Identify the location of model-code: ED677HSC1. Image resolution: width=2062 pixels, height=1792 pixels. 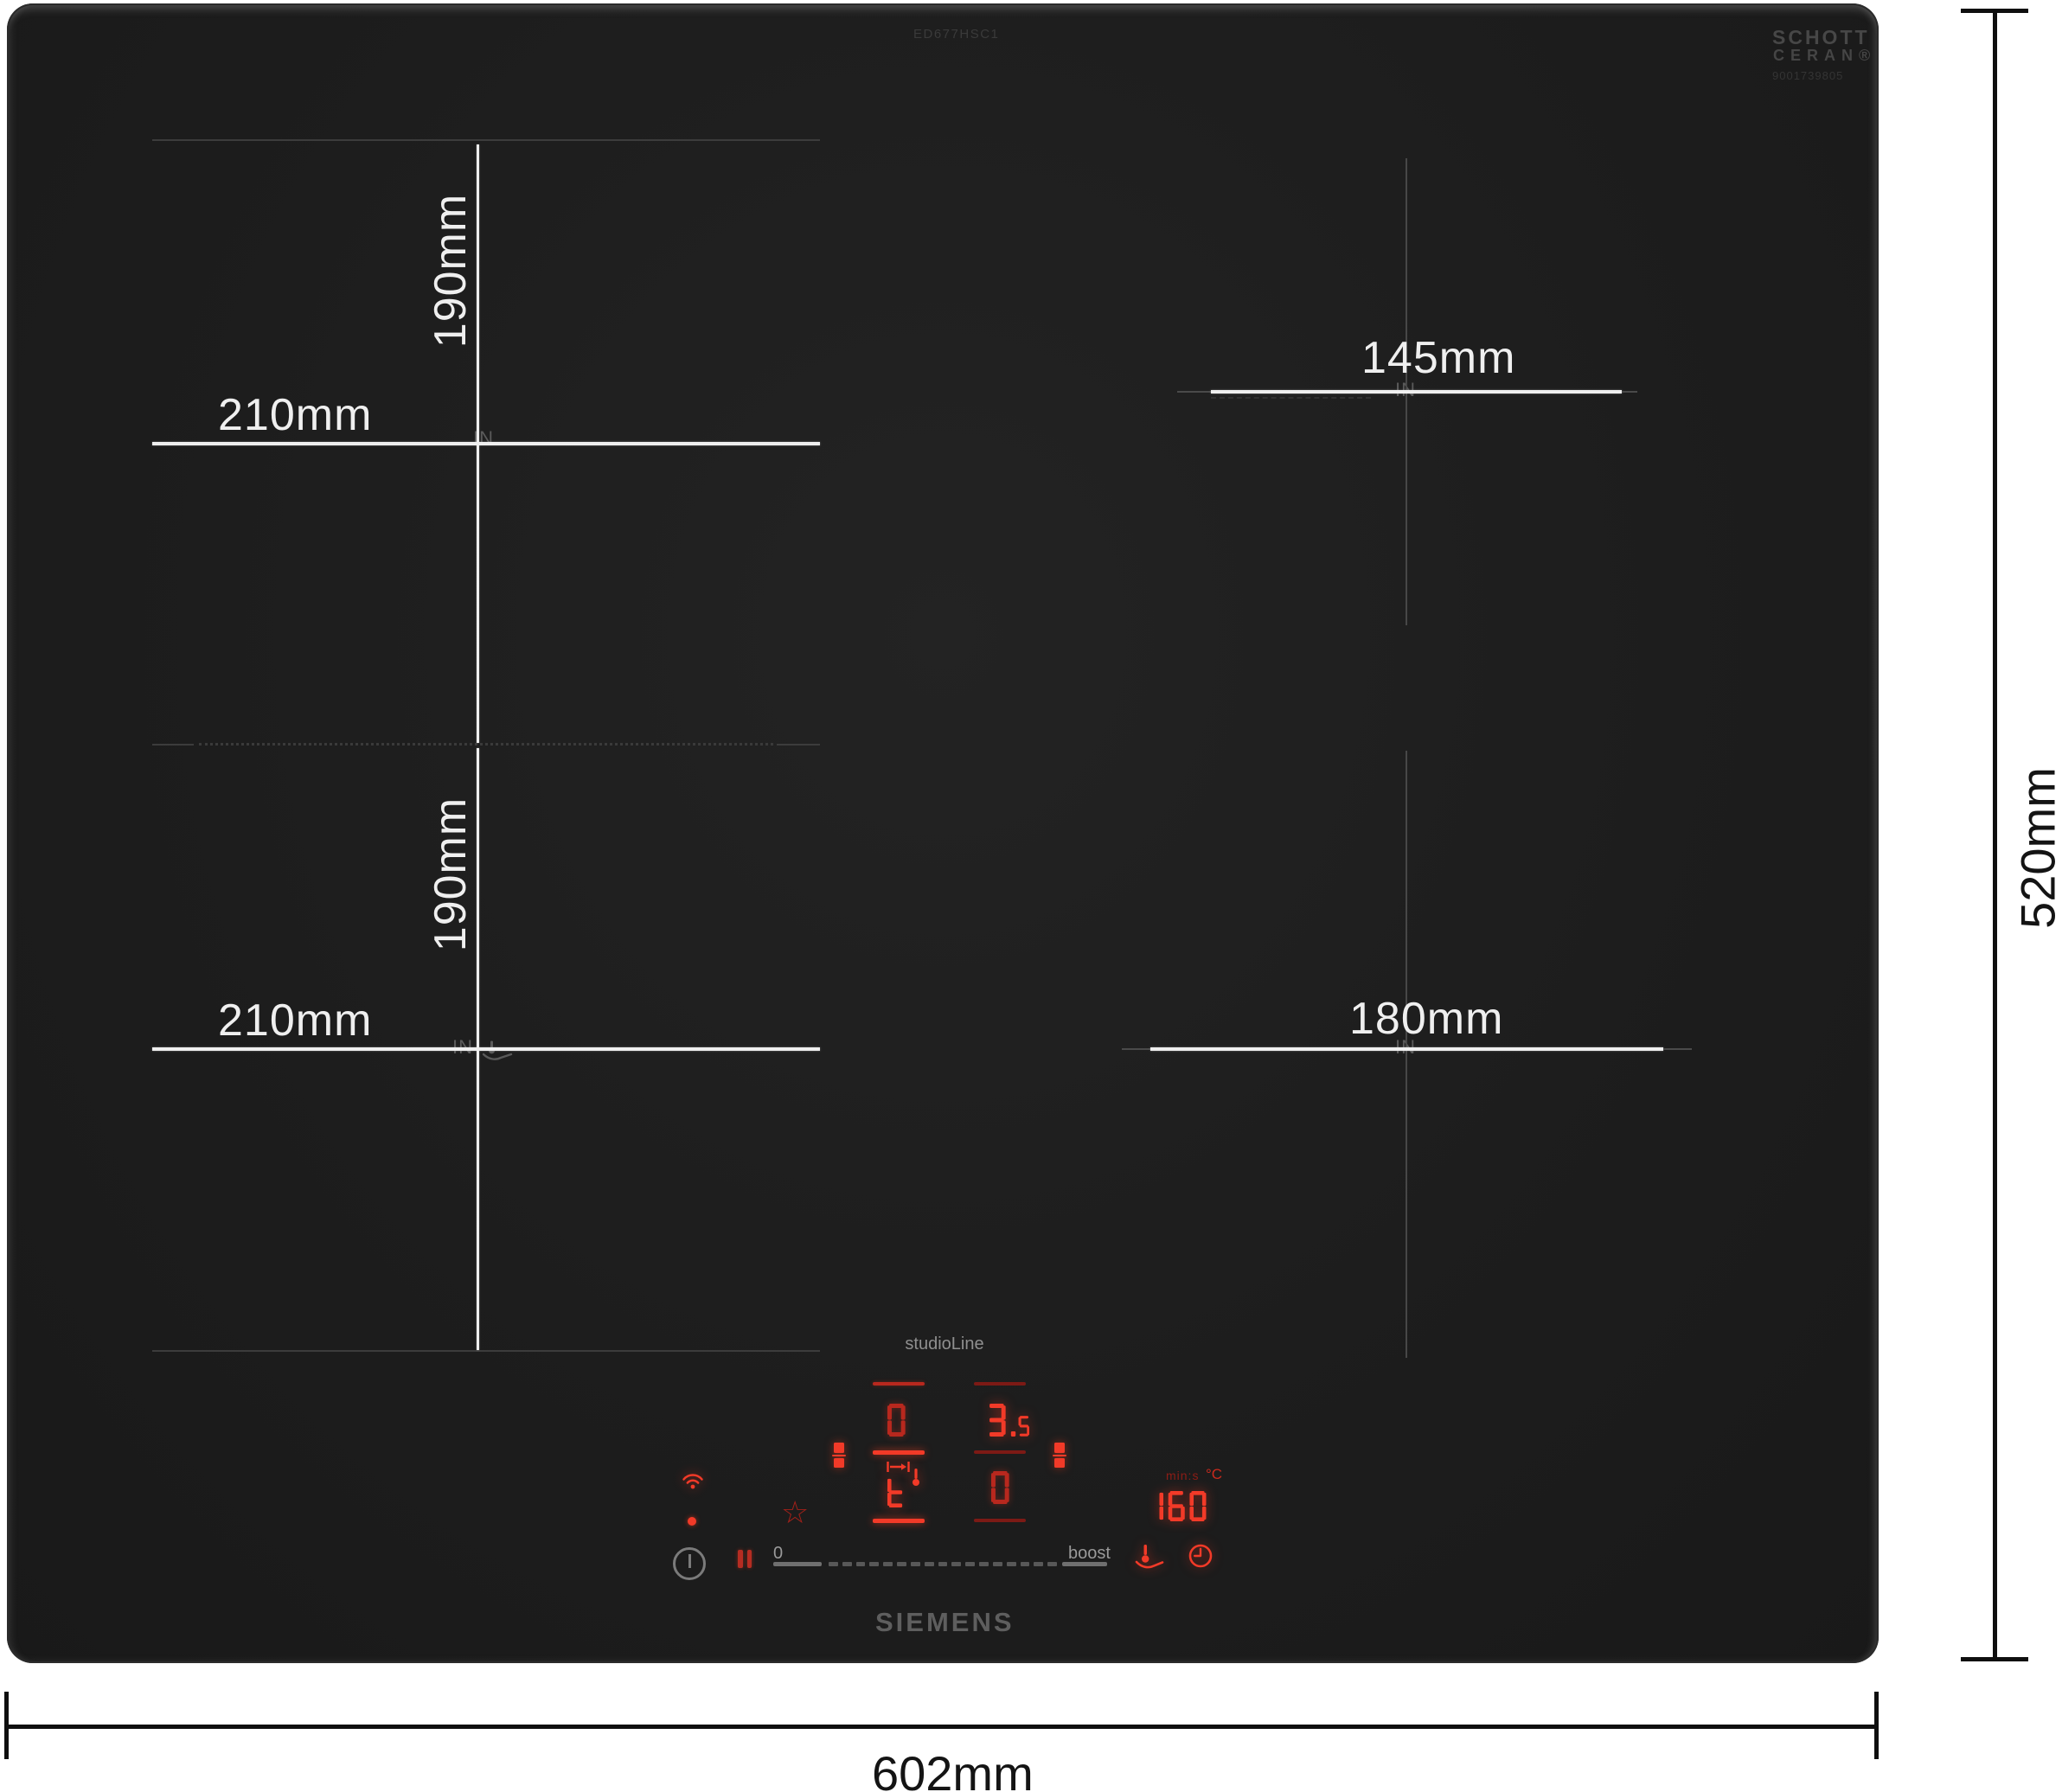
(956, 34).